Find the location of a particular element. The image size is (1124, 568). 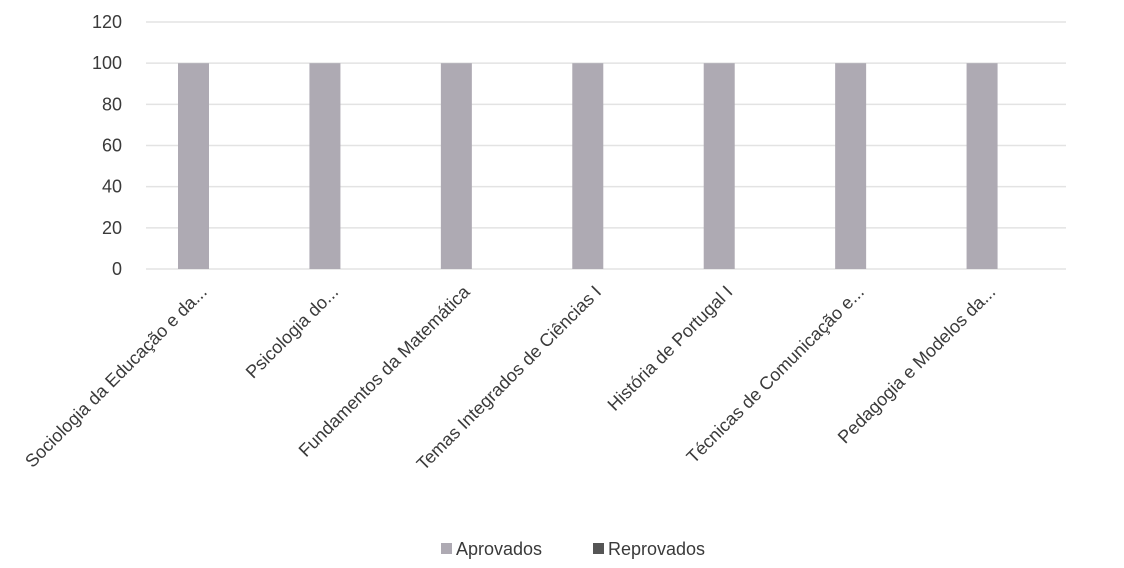

y-tick-label-80: 80 is located at coordinates (112, 104).